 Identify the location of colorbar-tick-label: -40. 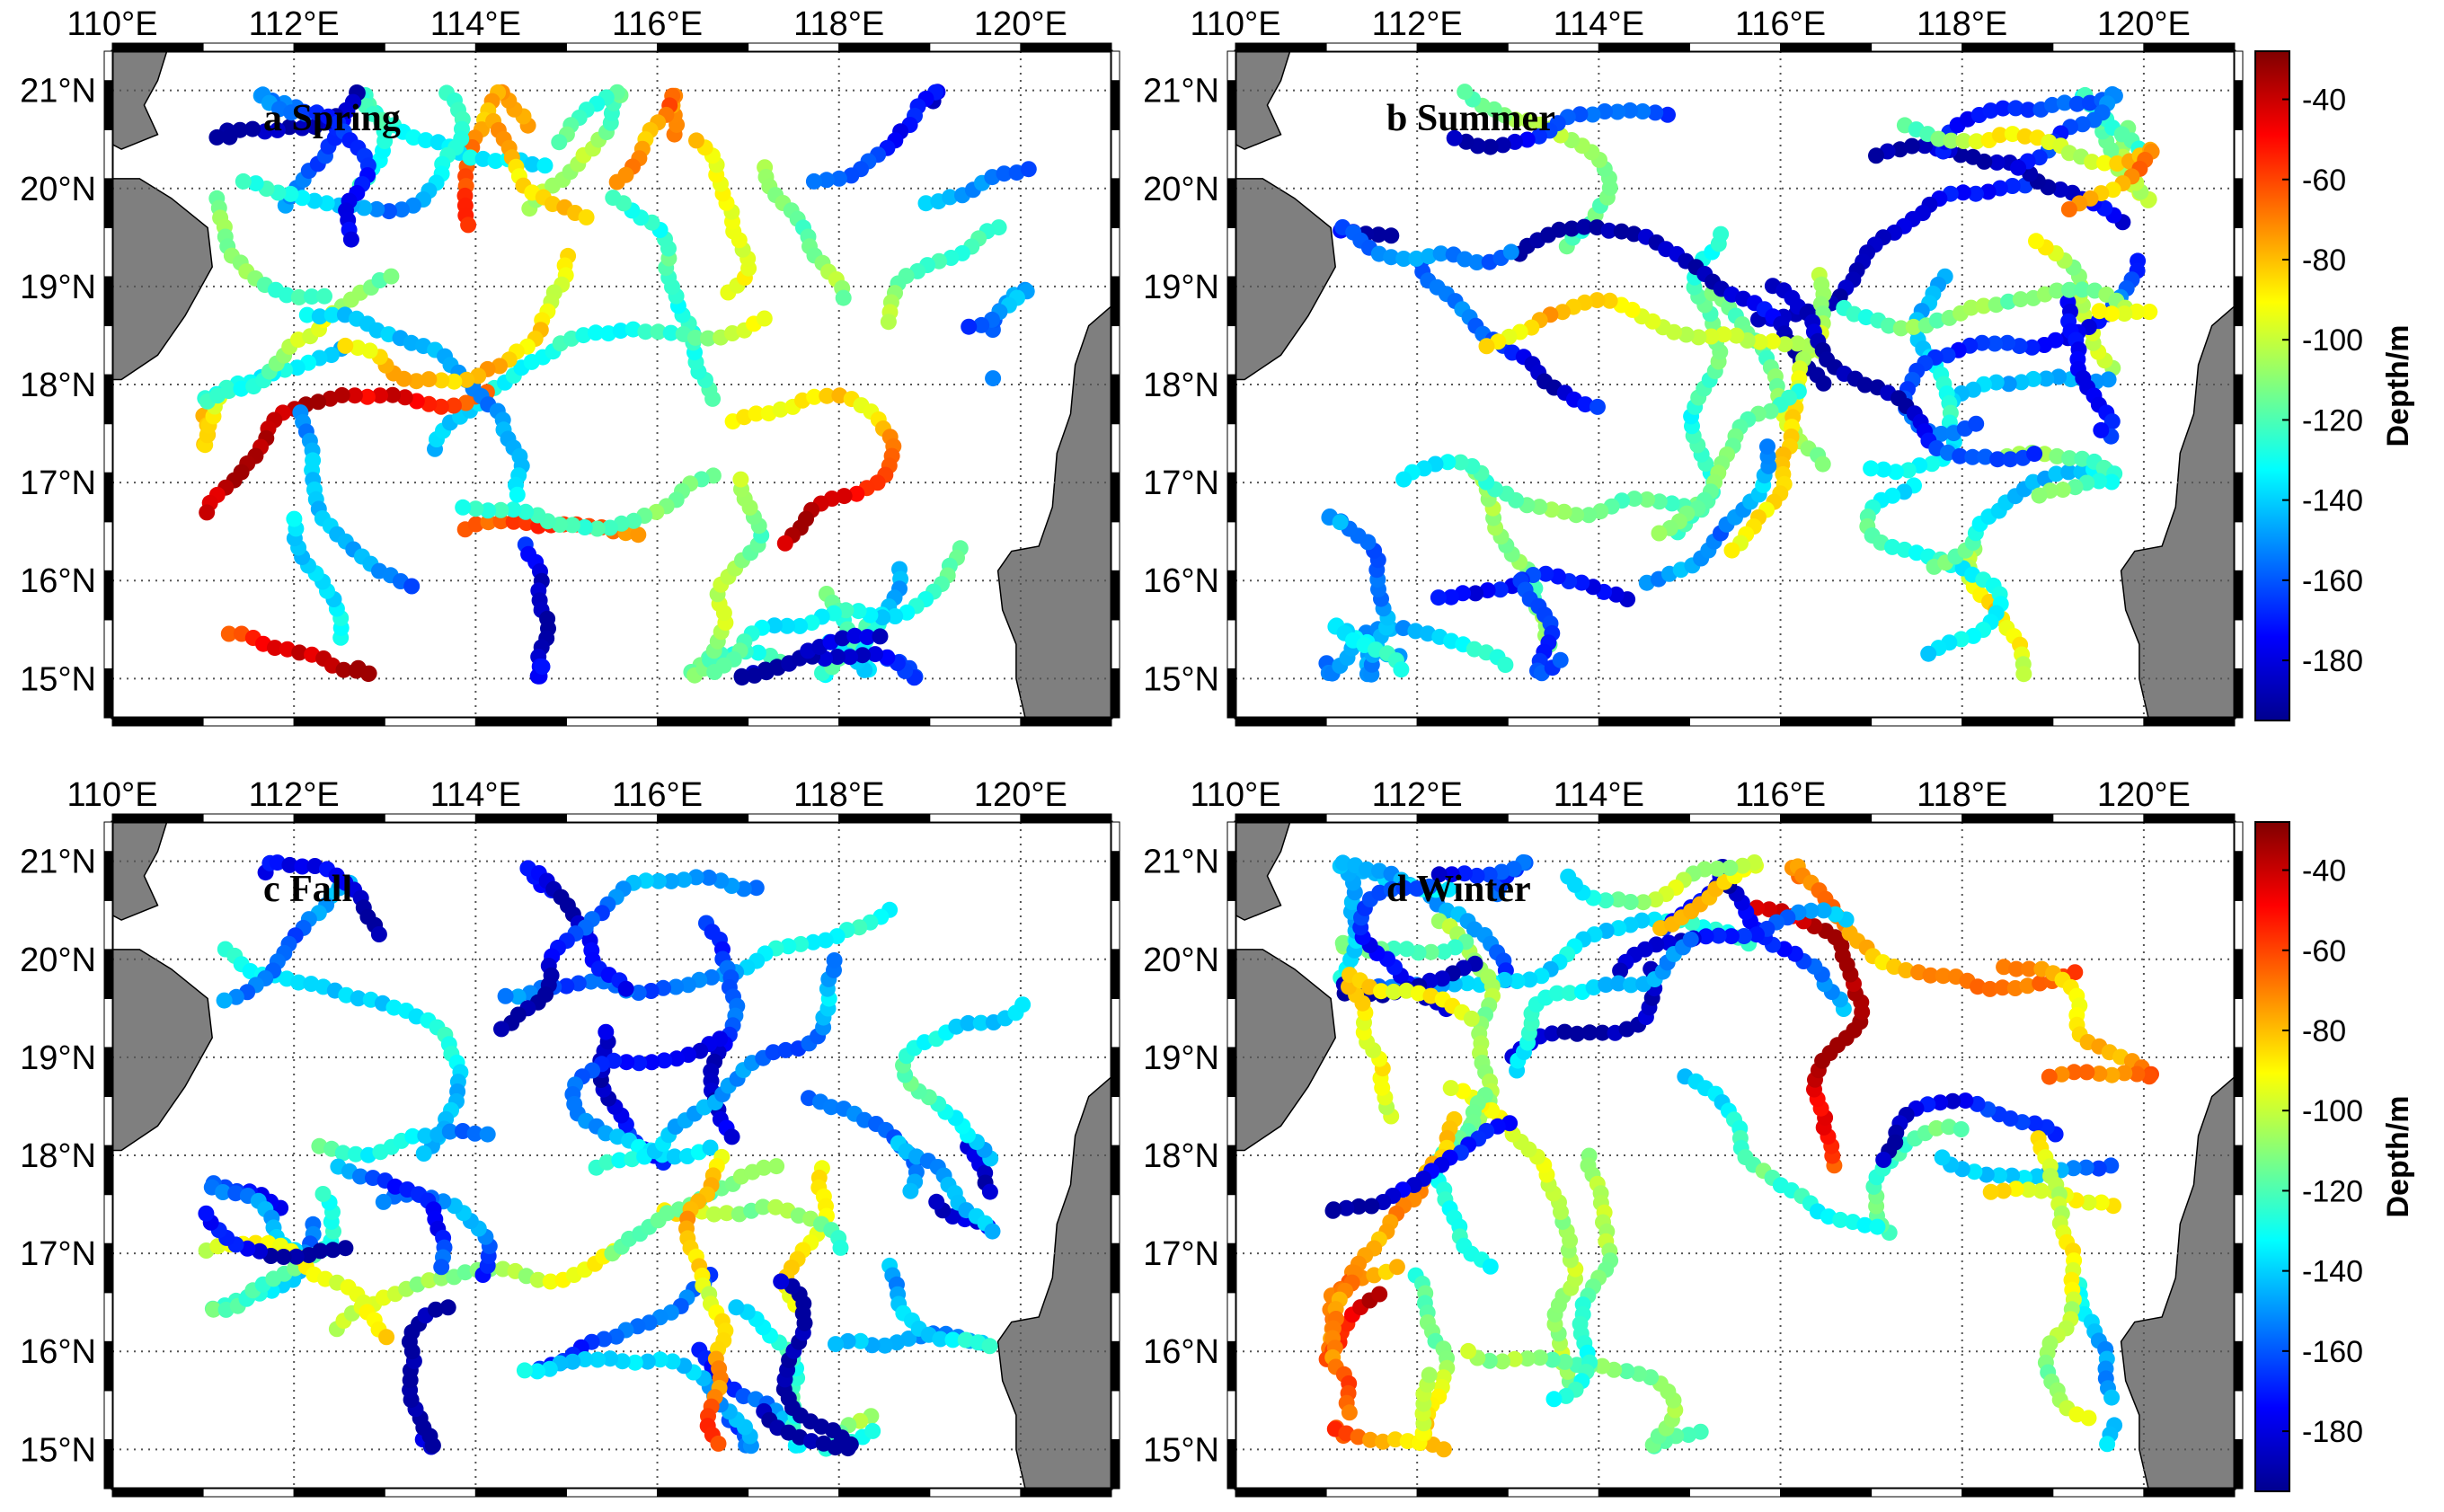
(2324, 871).